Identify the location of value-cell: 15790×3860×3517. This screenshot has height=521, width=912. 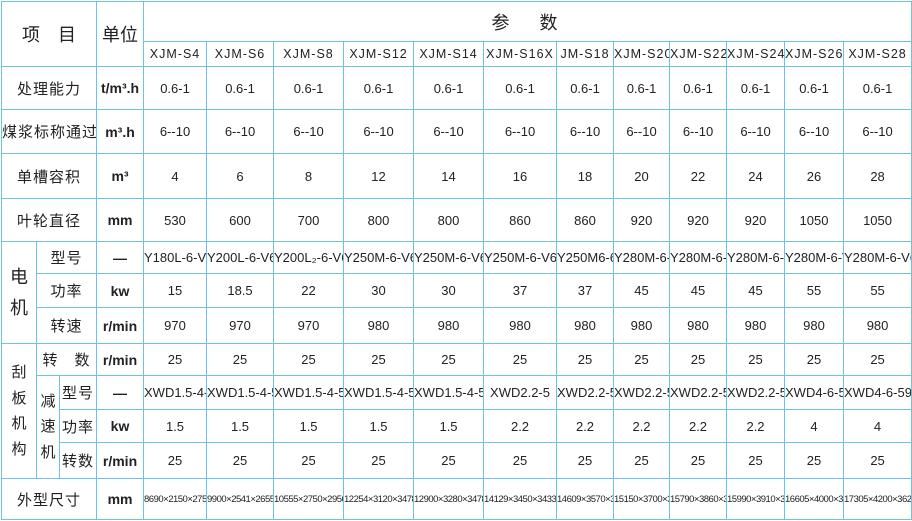
(698, 499).